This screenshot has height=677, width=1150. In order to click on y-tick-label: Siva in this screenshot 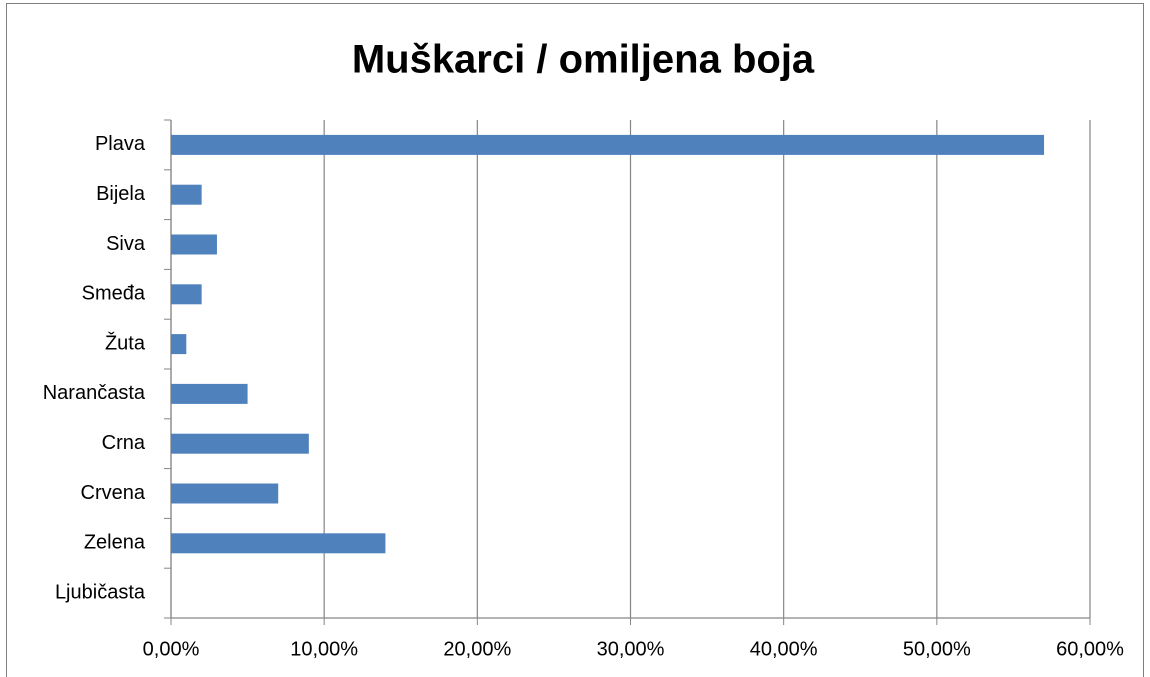, I will do `click(126, 244)`.